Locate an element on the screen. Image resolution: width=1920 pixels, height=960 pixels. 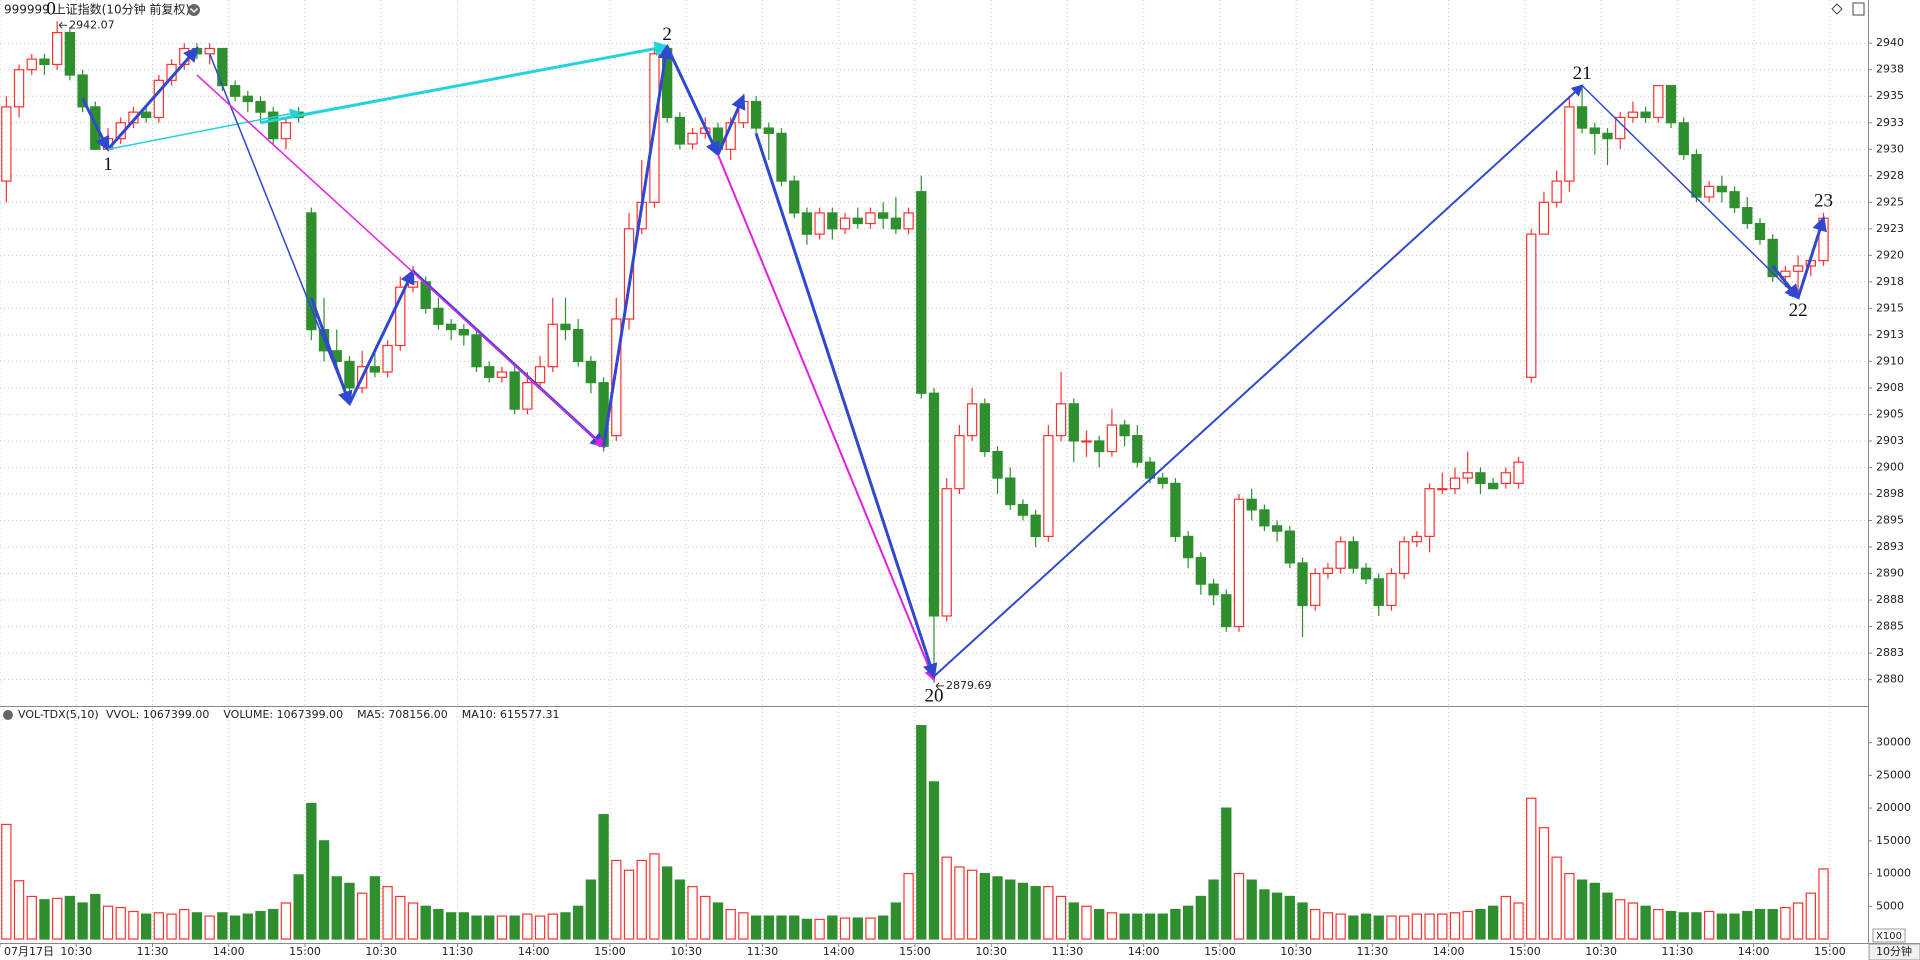
y-tick-label: 2880 is located at coordinates (1890, 679).